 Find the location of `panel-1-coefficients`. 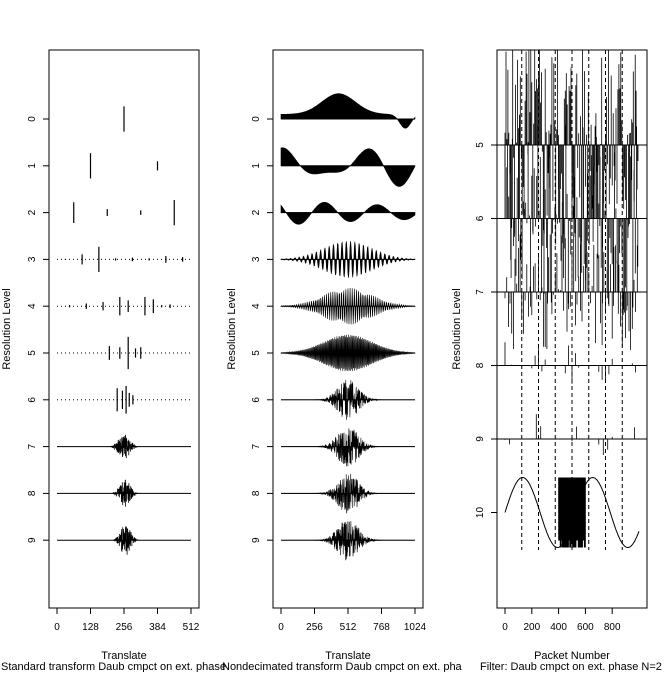

panel-1-coefficients is located at coordinates (124, 330).